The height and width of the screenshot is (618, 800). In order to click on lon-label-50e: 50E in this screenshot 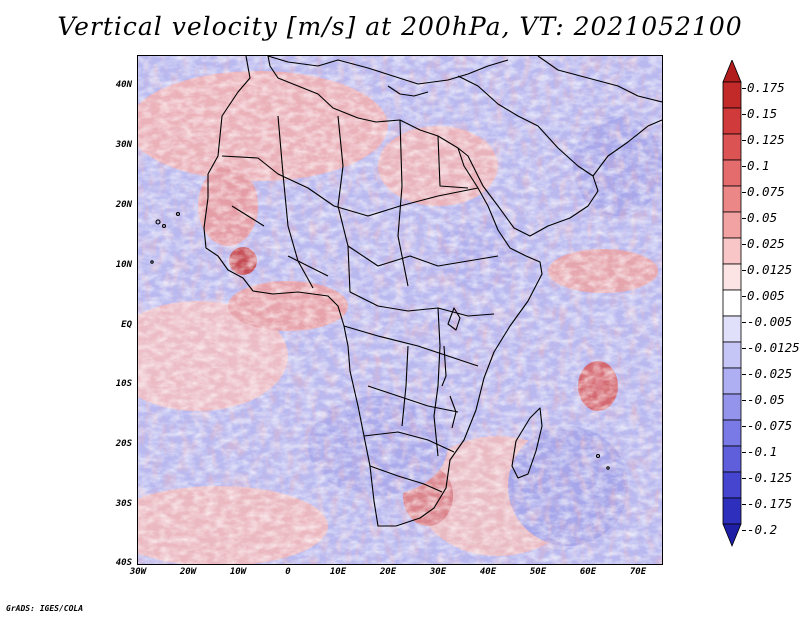, I will do `click(538, 572)`.